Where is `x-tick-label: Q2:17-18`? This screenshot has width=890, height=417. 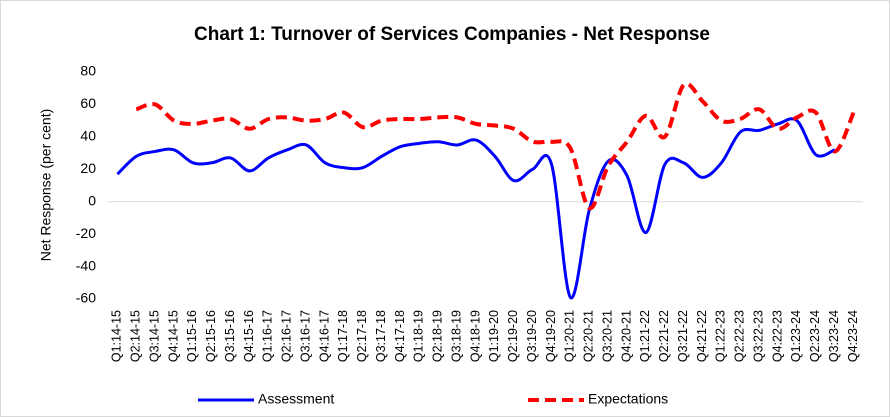
x-tick-label: Q2:17-18 is located at coordinates (362, 336).